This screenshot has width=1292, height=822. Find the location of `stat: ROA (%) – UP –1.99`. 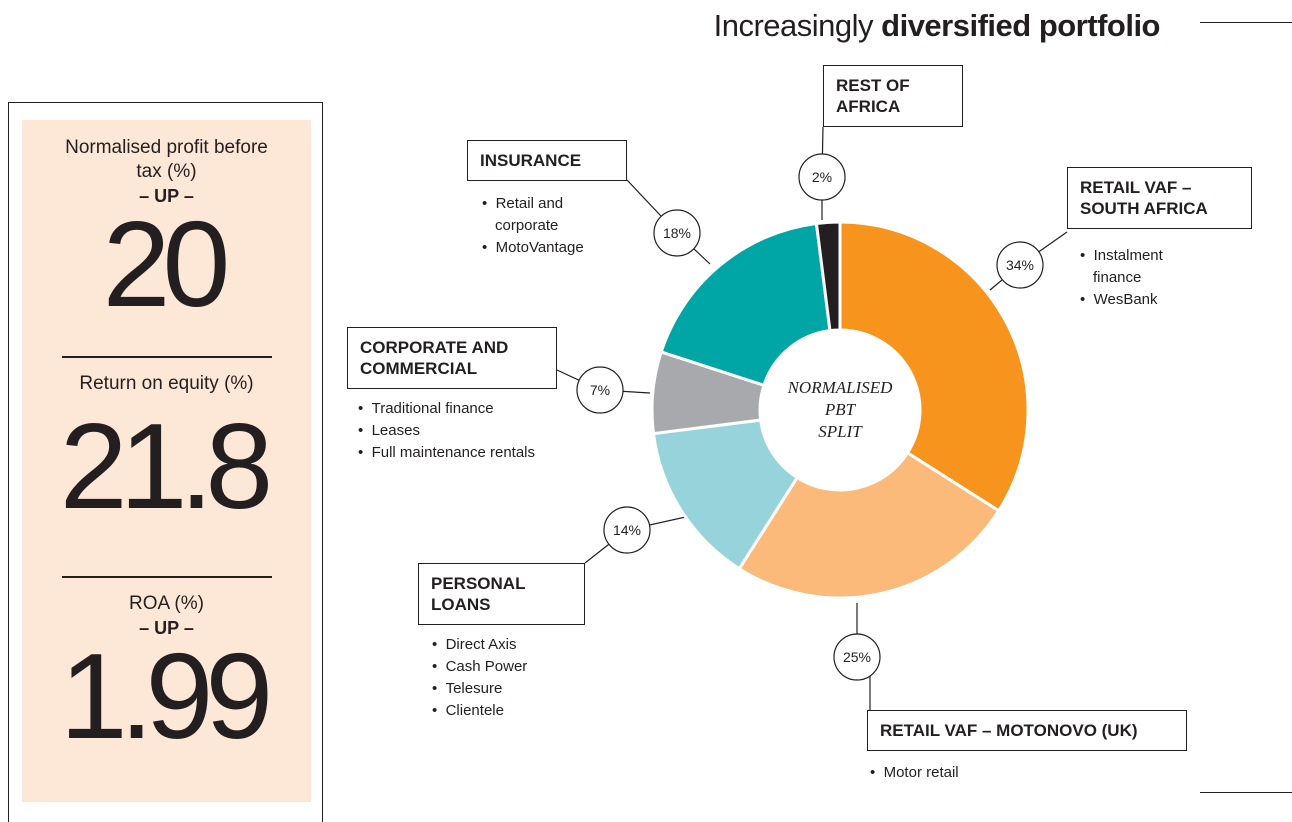

stat: ROA (%) – UP –1.99 is located at coordinates (166, 674).